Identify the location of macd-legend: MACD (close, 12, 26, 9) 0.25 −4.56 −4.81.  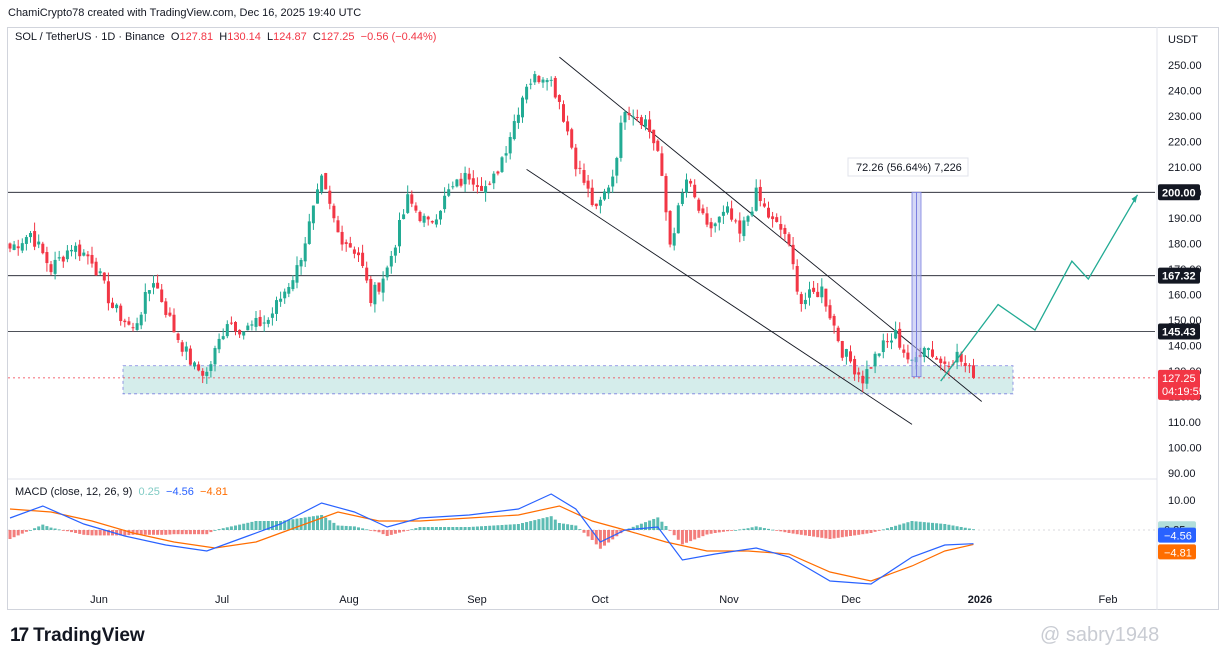
(121, 492).